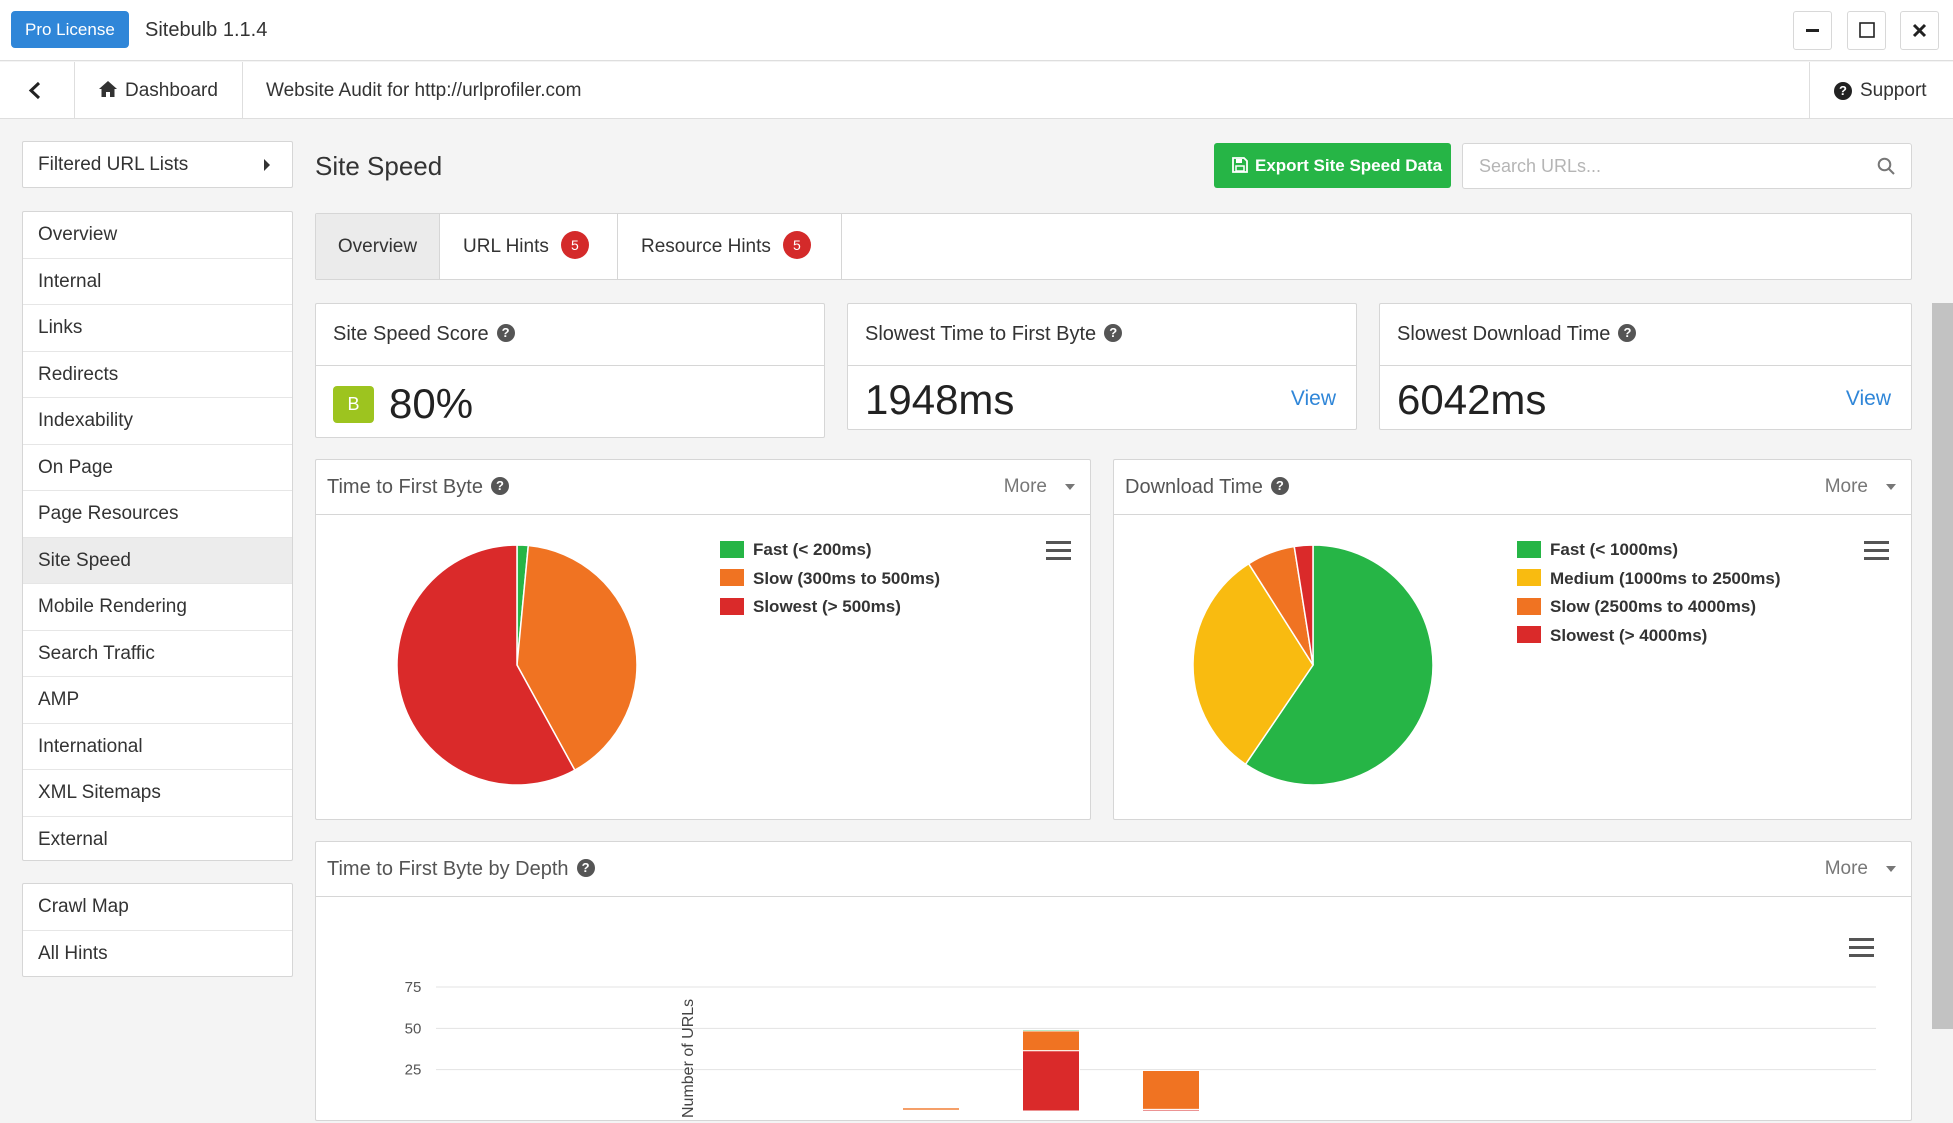  Describe the element at coordinates (206, 30) in the screenshot. I see `app-title: Sitebulb 1.1.4` at that location.